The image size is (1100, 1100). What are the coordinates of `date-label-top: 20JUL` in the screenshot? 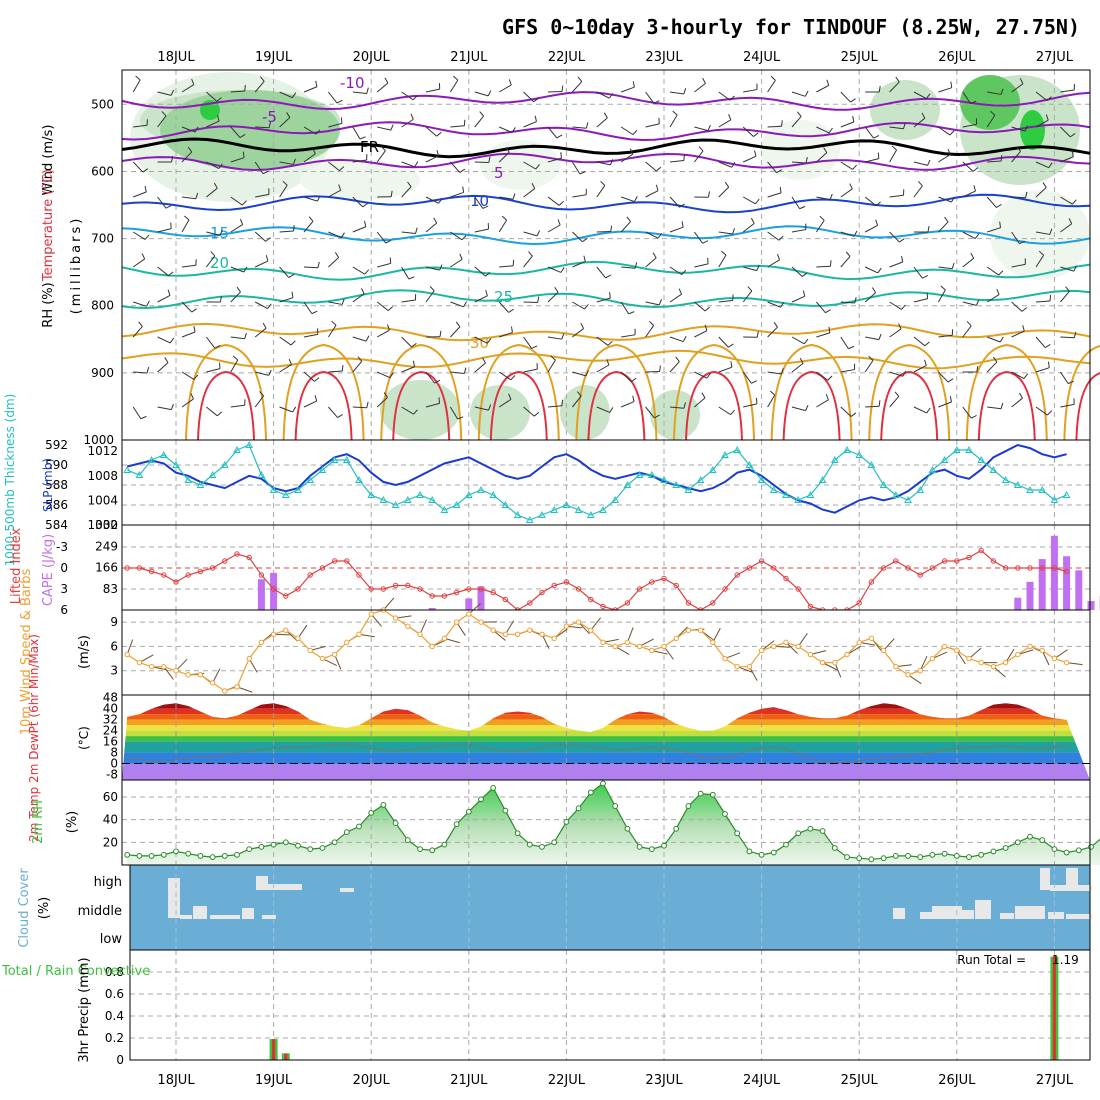 It's located at (372, 57).